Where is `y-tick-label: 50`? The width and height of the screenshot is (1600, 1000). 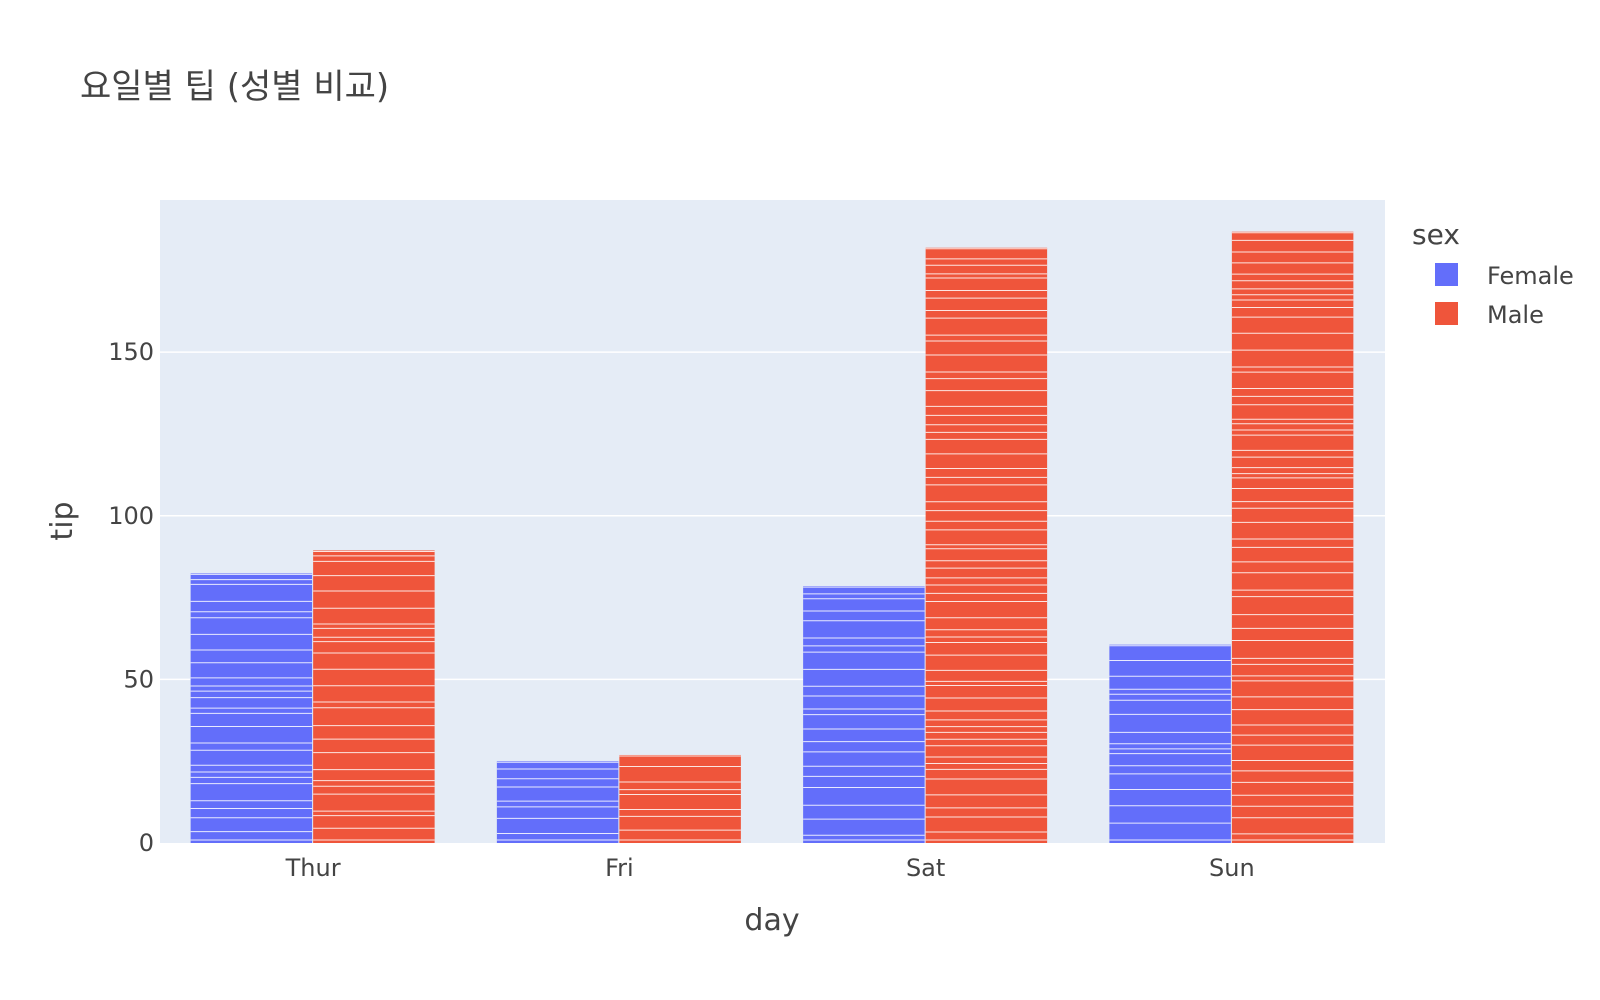 y-tick-label: 50 is located at coordinates (138, 679).